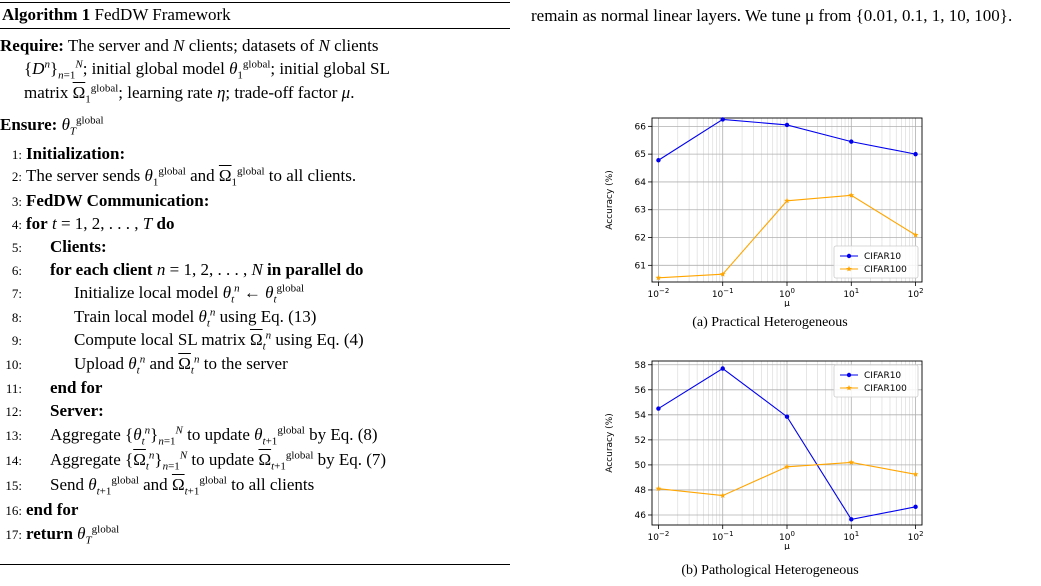 This screenshot has height=586, width=1041. What do you see at coordinates (255, 2) in the screenshot?
I see `top-rule` at bounding box center [255, 2].